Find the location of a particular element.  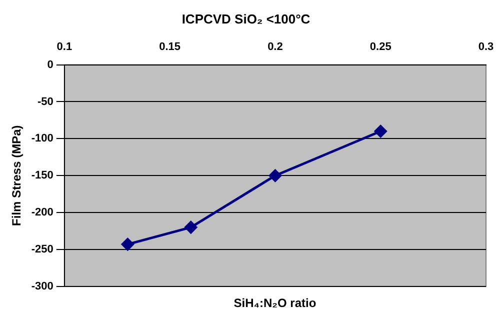

x-tick-label: 0.25 is located at coordinates (381, 47).